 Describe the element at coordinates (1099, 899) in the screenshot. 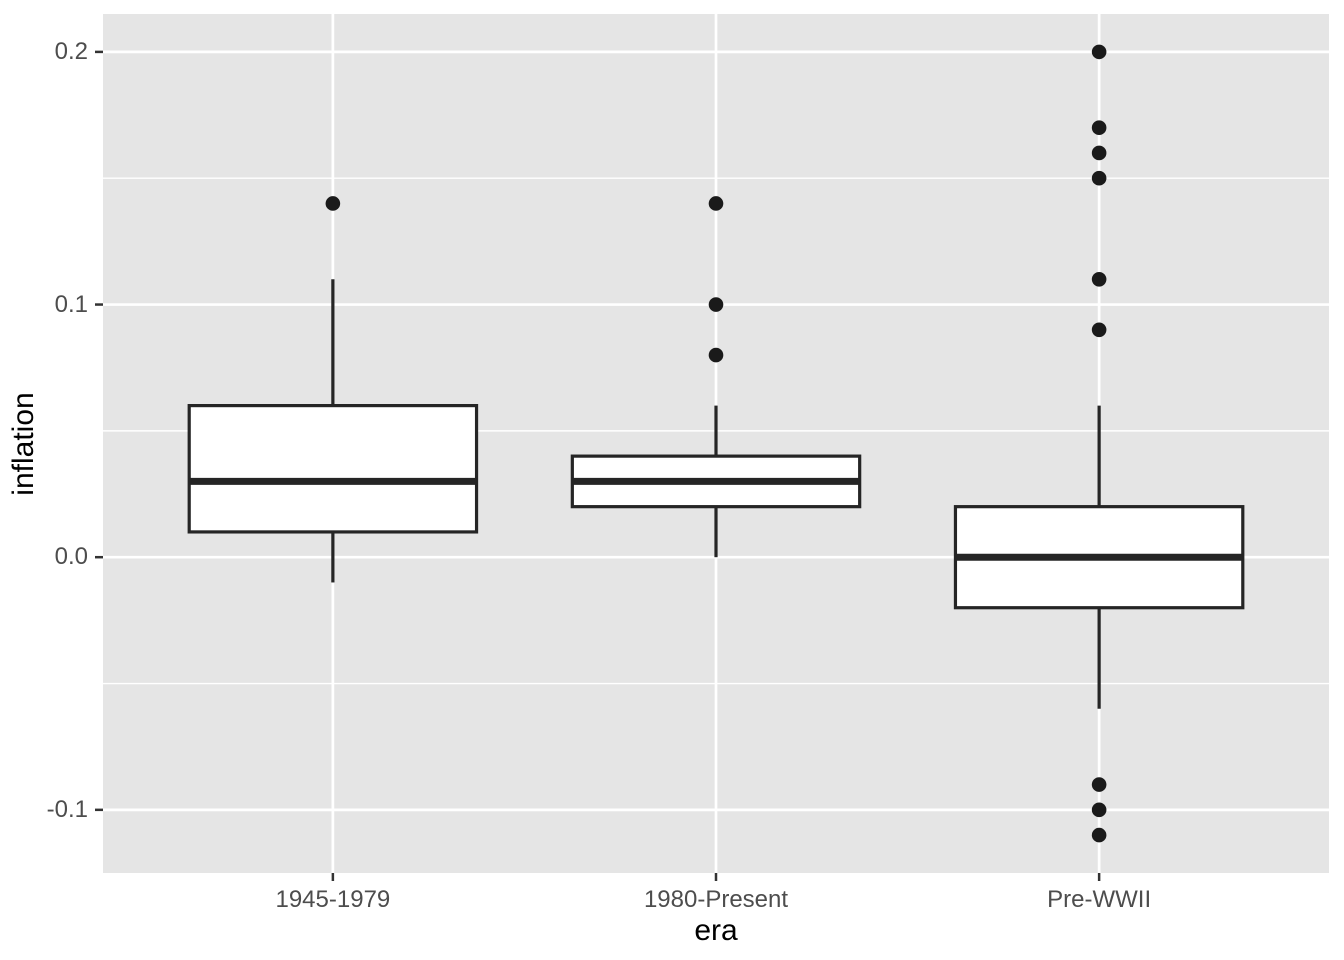

I see `x-axis-tick-label: Pre-WWII` at that location.